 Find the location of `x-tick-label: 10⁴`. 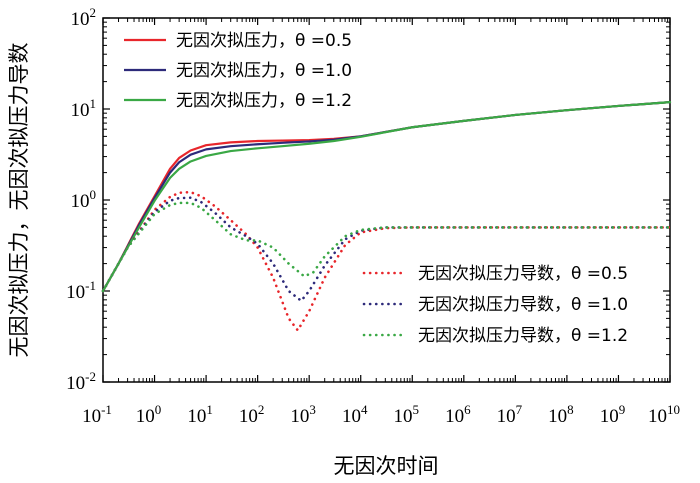

x-tick-label: 10⁴ is located at coordinates (355, 414).